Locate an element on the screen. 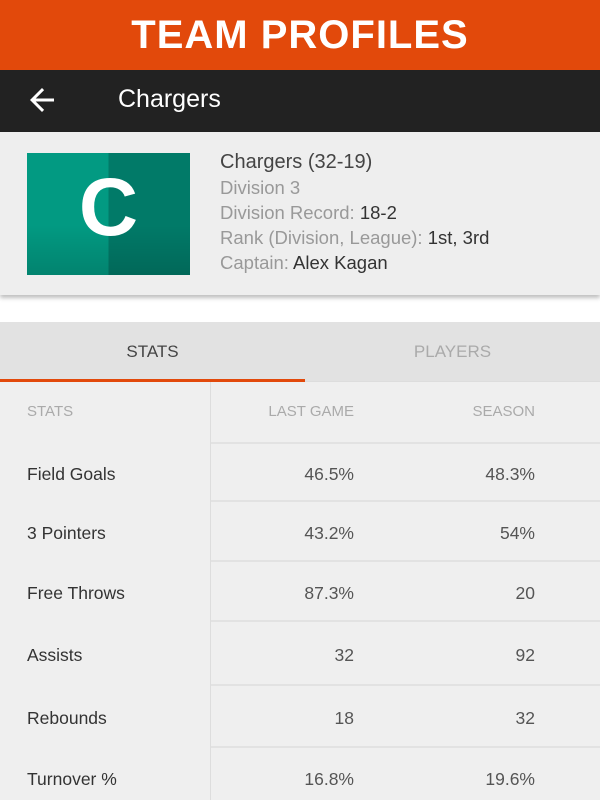 Image resolution: width=600 pixels, height=810 pixels. last-game-value: 43.2% is located at coordinates (329, 533).